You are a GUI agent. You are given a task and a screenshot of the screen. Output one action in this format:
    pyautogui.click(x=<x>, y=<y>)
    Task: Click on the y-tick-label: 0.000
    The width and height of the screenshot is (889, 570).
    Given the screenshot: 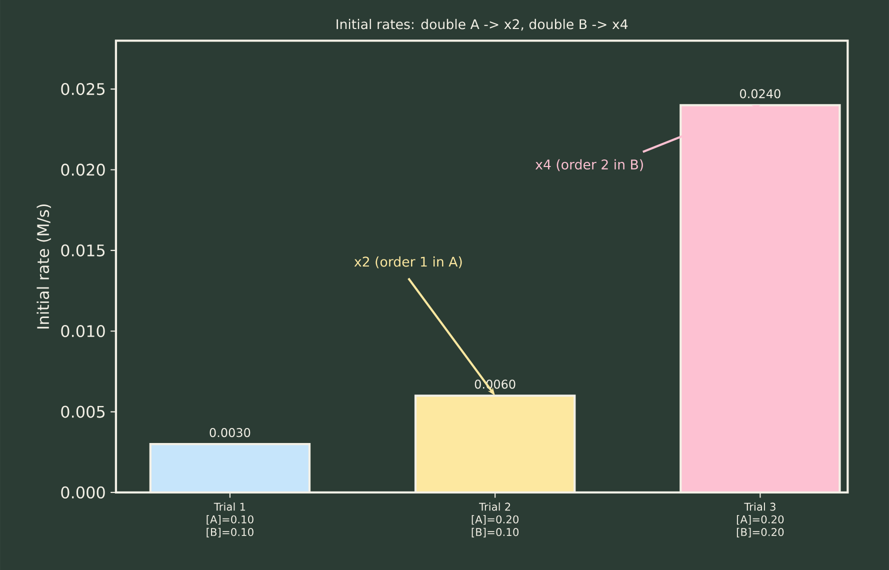 What is the action you would take?
    pyautogui.click(x=83, y=492)
    